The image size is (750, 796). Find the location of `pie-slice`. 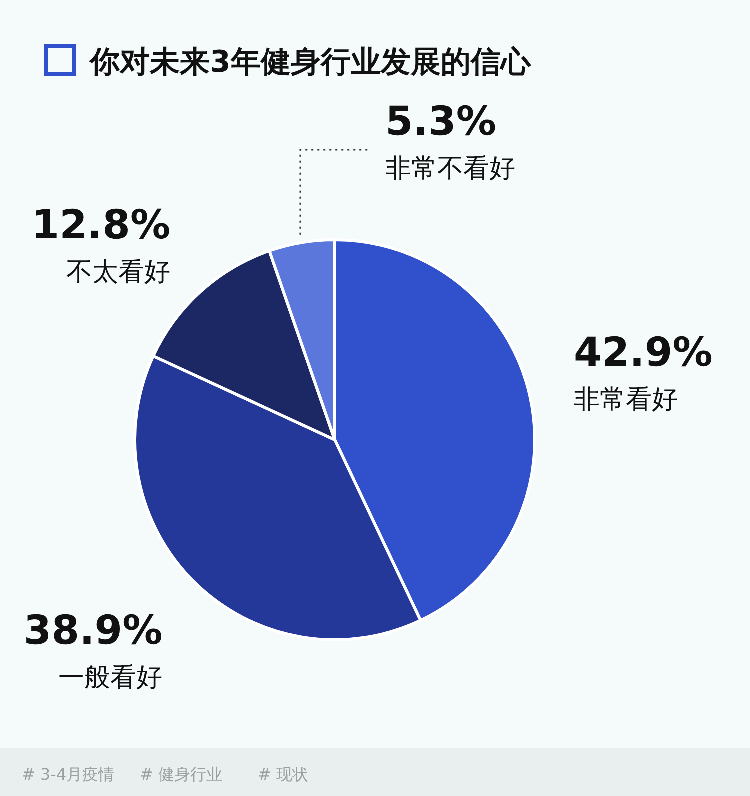

pie-slice is located at coordinates (435, 430).